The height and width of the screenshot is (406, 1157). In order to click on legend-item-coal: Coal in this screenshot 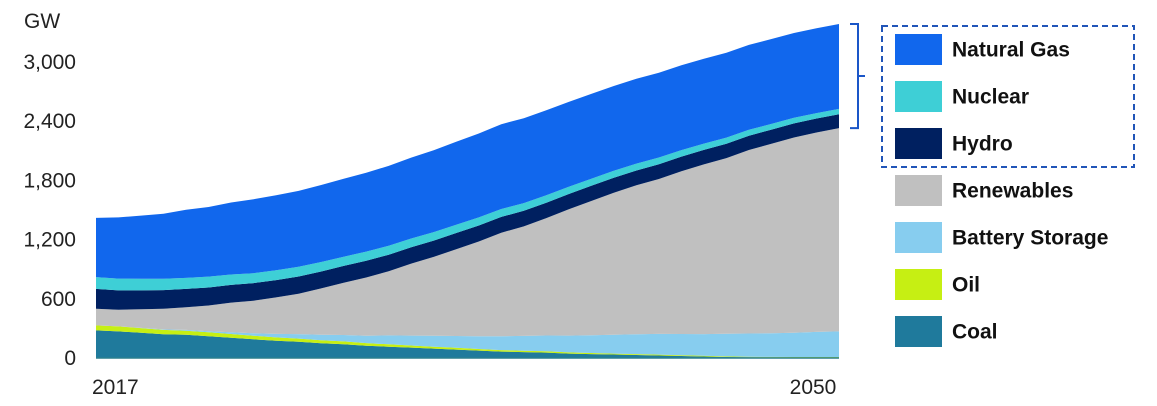, I will do `click(946, 331)`.